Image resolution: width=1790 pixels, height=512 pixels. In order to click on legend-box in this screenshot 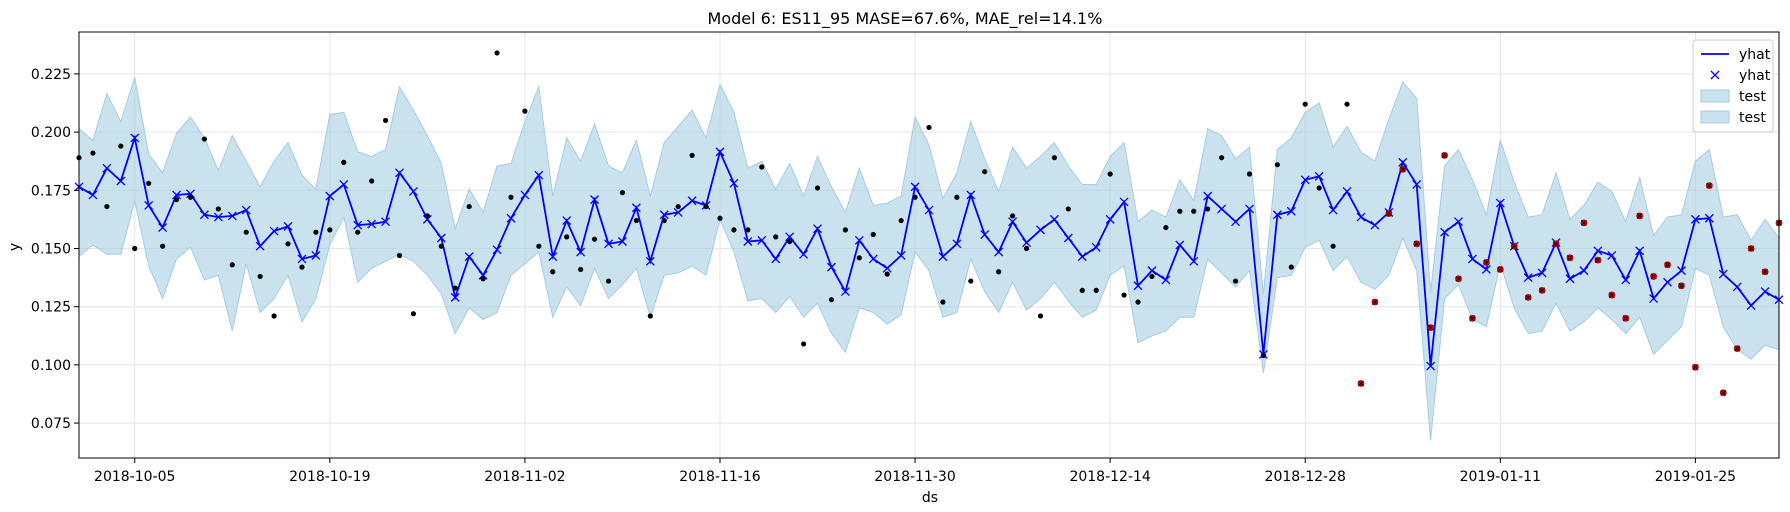, I will do `click(1733, 86)`.